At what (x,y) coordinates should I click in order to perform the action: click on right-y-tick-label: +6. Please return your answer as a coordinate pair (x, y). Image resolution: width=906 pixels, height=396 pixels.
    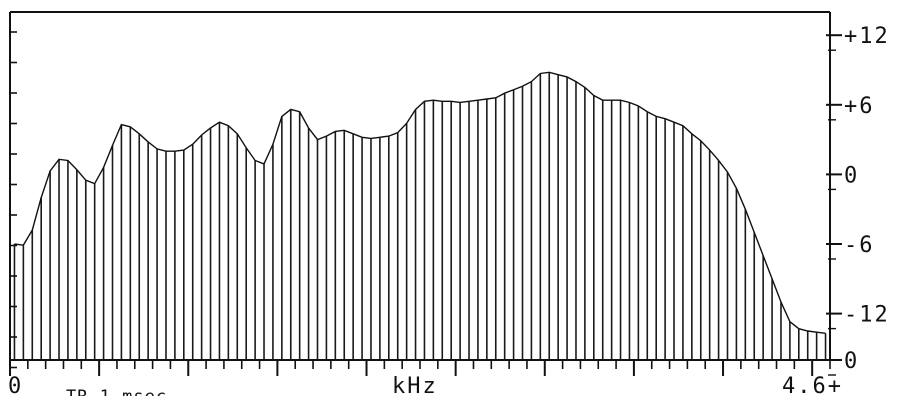
    Looking at the image, I should click on (859, 106).